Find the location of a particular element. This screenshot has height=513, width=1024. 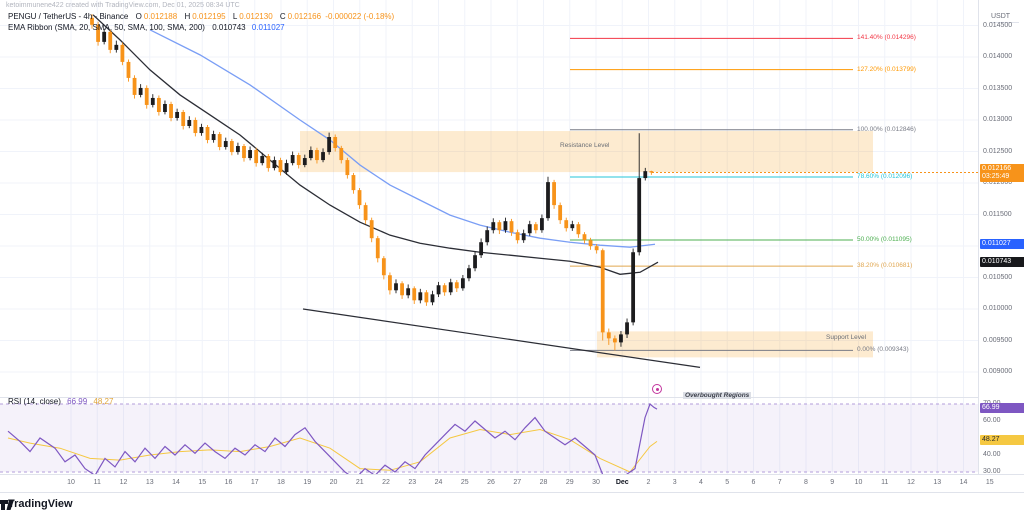

support-zone-label: Support Level is located at coordinates (846, 337).